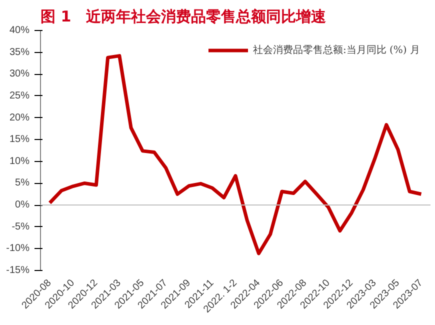  I want to click on legend-label: 社会消费品零售总额:当月同比 (%) 月, so click(336, 50).